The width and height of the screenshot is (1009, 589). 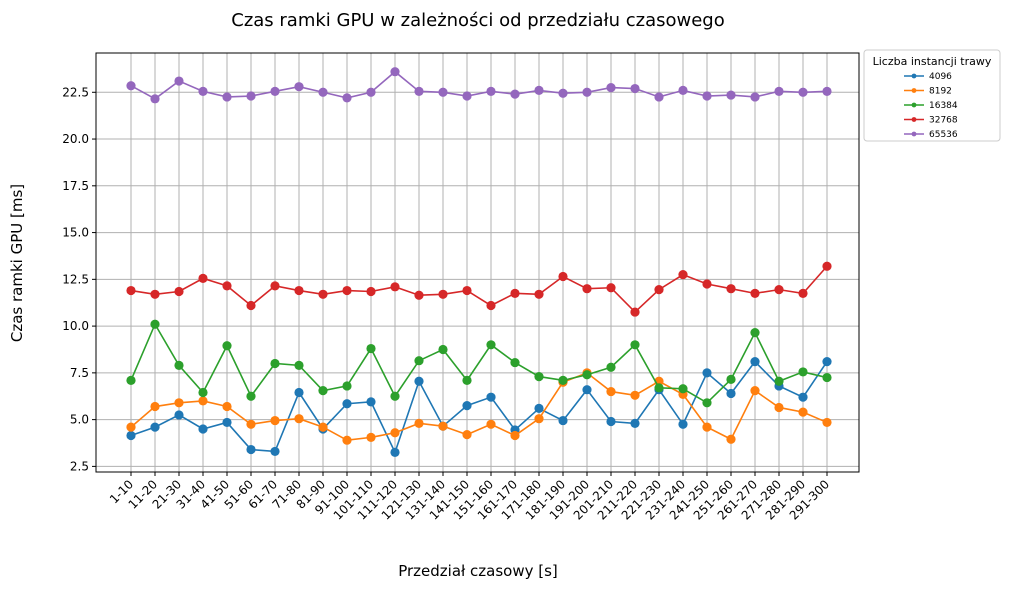 What do you see at coordinates (932, 61) in the screenshot?
I see `legend-title: Liczba instancji trawy` at bounding box center [932, 61].